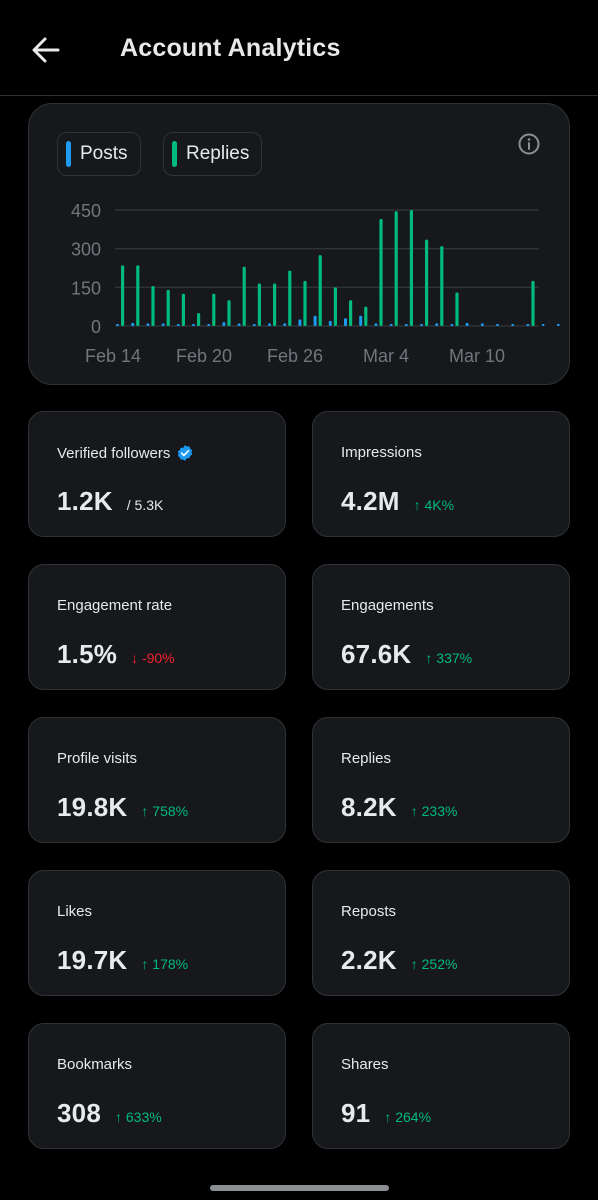 This screenshot has height=1200, width=598. I want to click on stat-value: 67.6K, so click(376, 654).